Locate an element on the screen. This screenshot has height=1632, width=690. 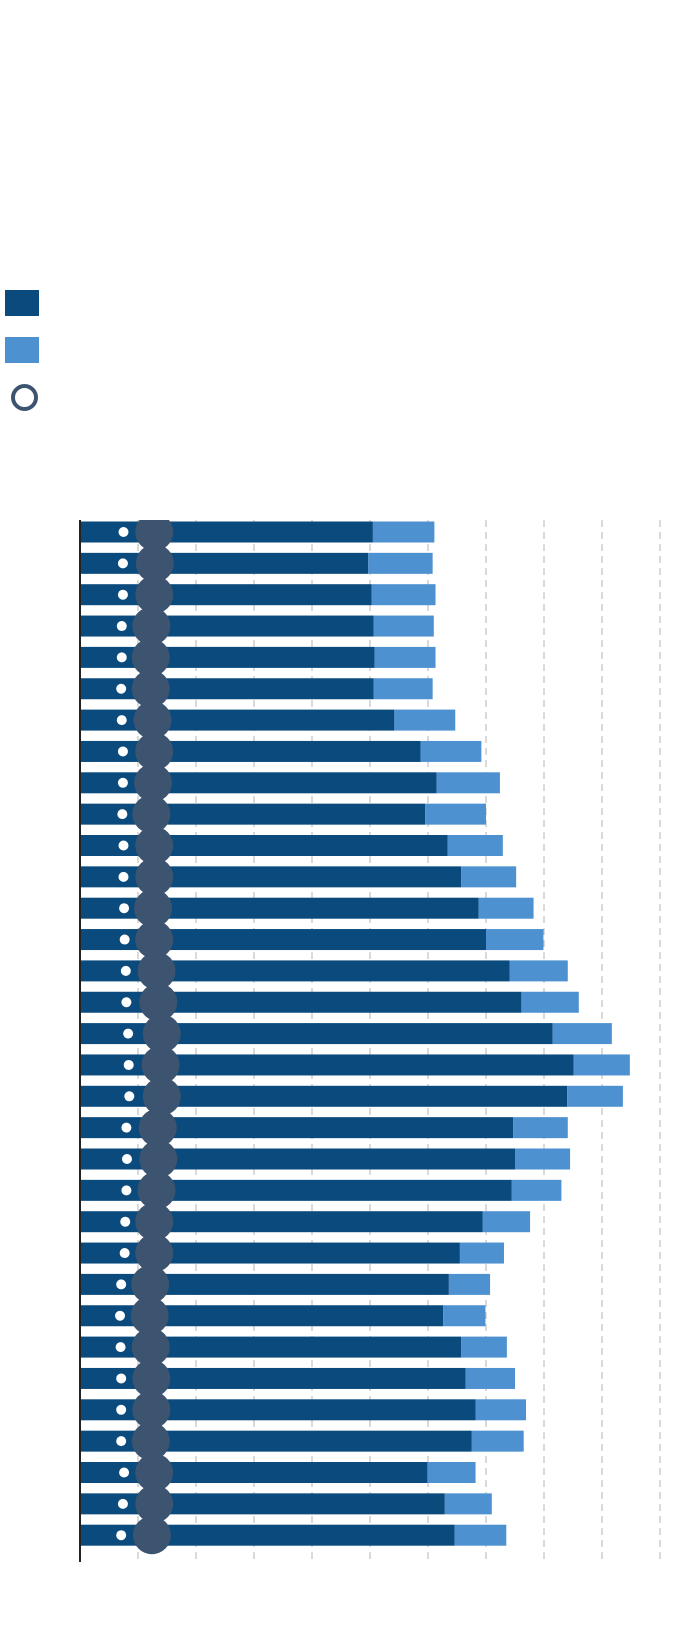
markers is located at coordinates (148, 1037).